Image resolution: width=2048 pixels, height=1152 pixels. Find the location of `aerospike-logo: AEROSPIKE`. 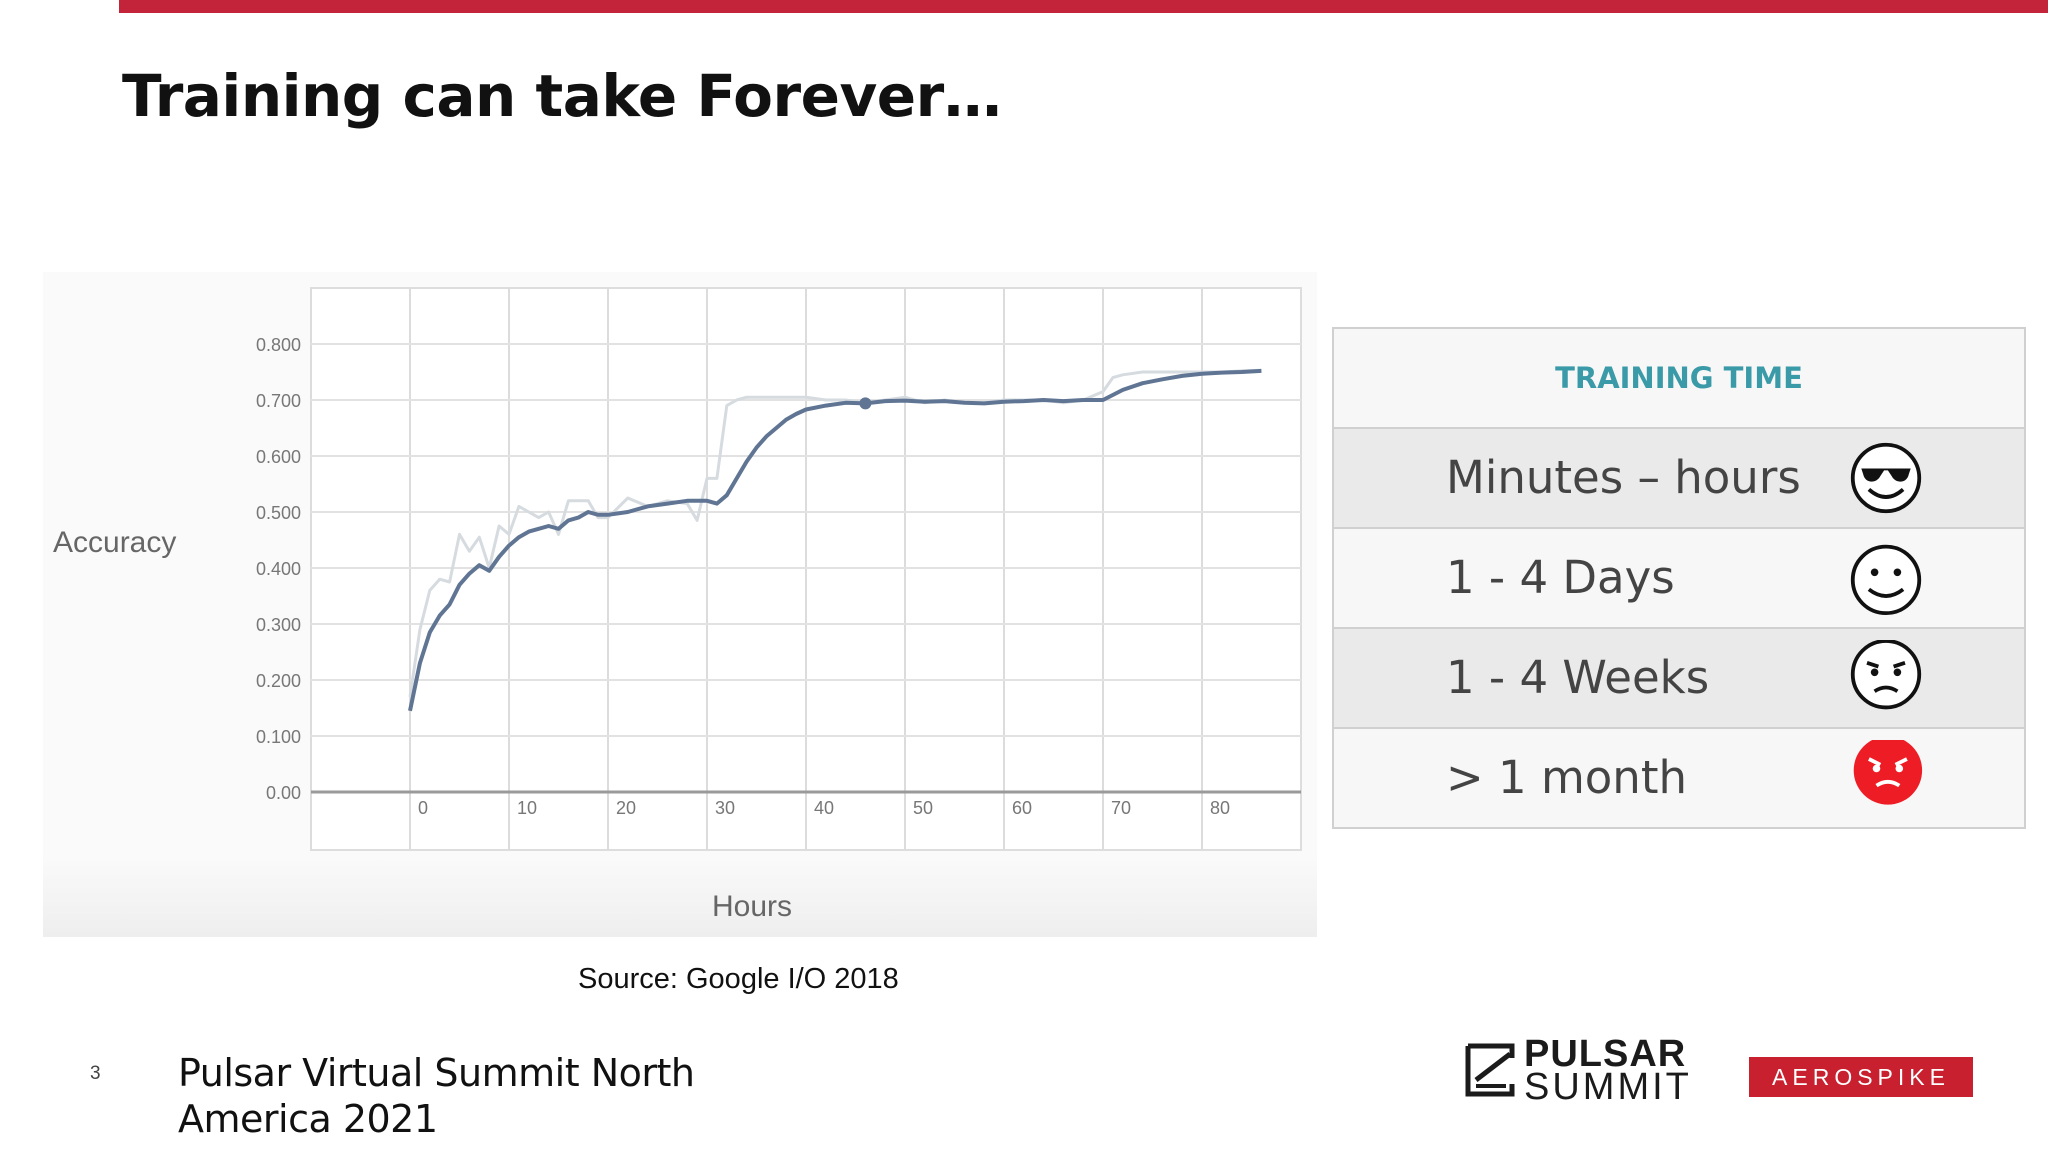

aerospike-logo: AEROSPIKE is located at coordinates (1861, 1077).